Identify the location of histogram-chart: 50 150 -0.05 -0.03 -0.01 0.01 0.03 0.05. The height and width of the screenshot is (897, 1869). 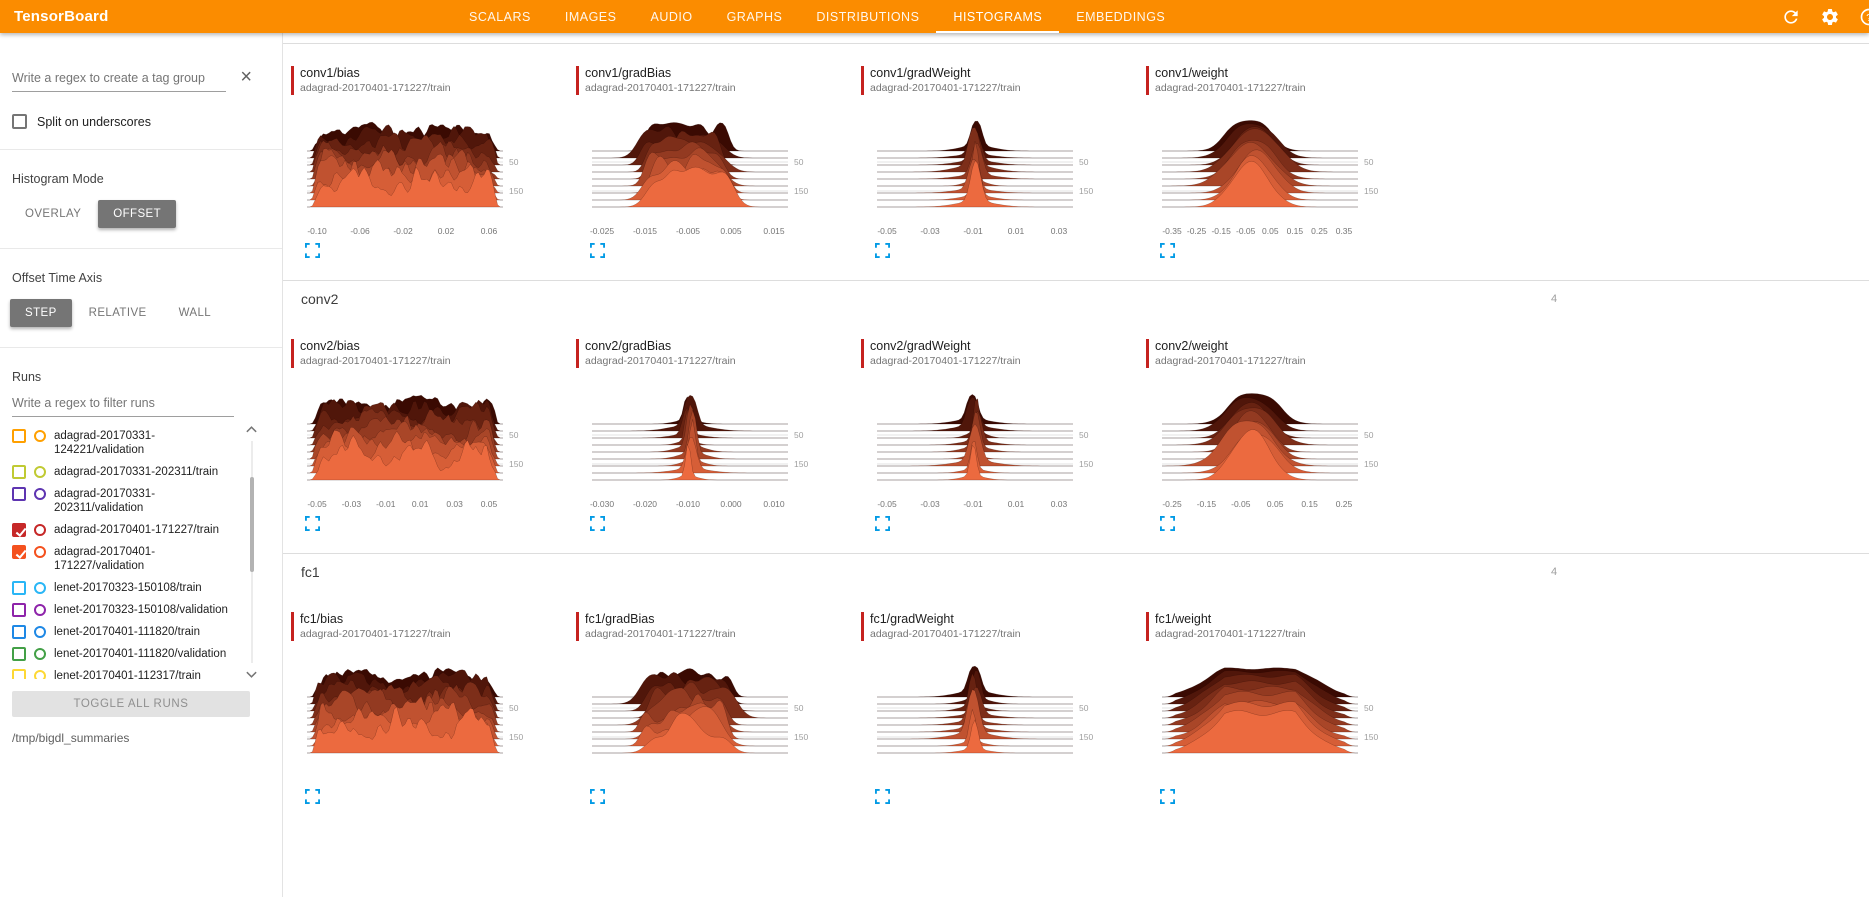
(425, 449).